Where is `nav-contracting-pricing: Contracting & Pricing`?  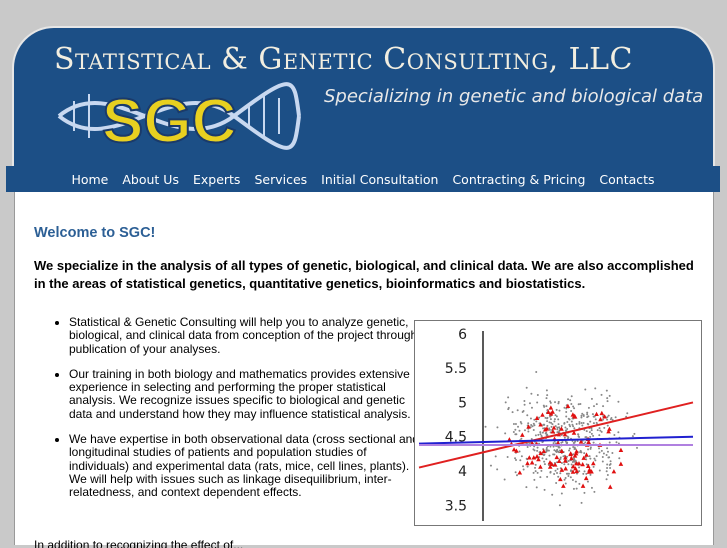 nav-contracting-pricing: Contracting & Pricing is located at coordinates (518, 179).